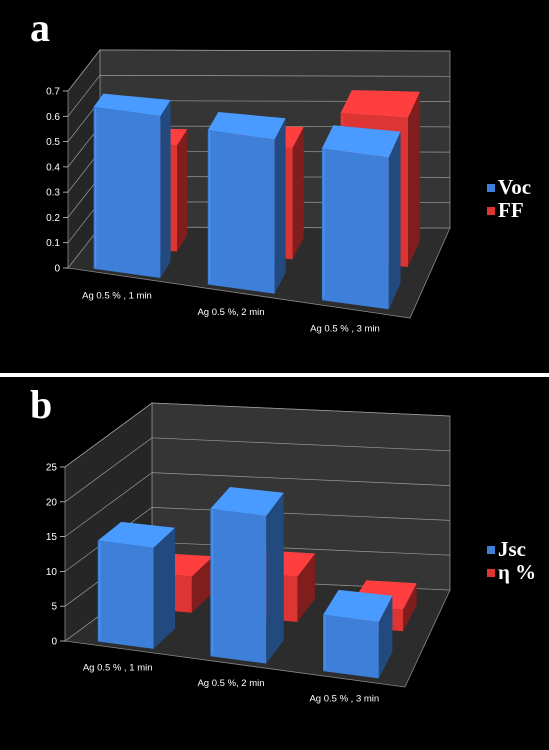 The image size is (549, 750). What do you see at coordinates (491, 549) in the screenshot?
I see `legend-swatch-jsc` at bounding box center [491, 549].